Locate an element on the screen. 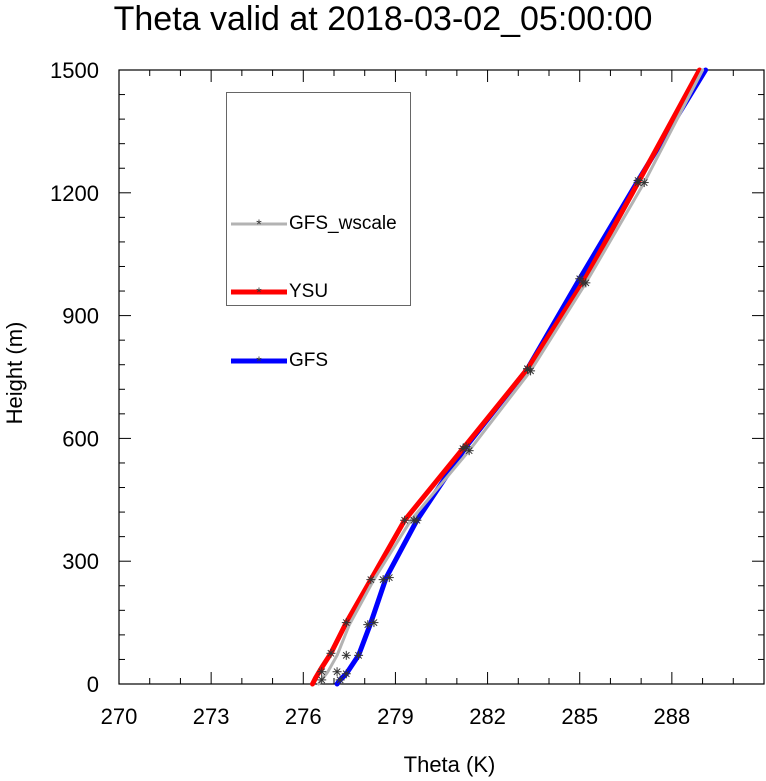 The width and height of the screenshot is (766, 781). x-axis-label: Theta (K) is located at coordinates (449, 764).